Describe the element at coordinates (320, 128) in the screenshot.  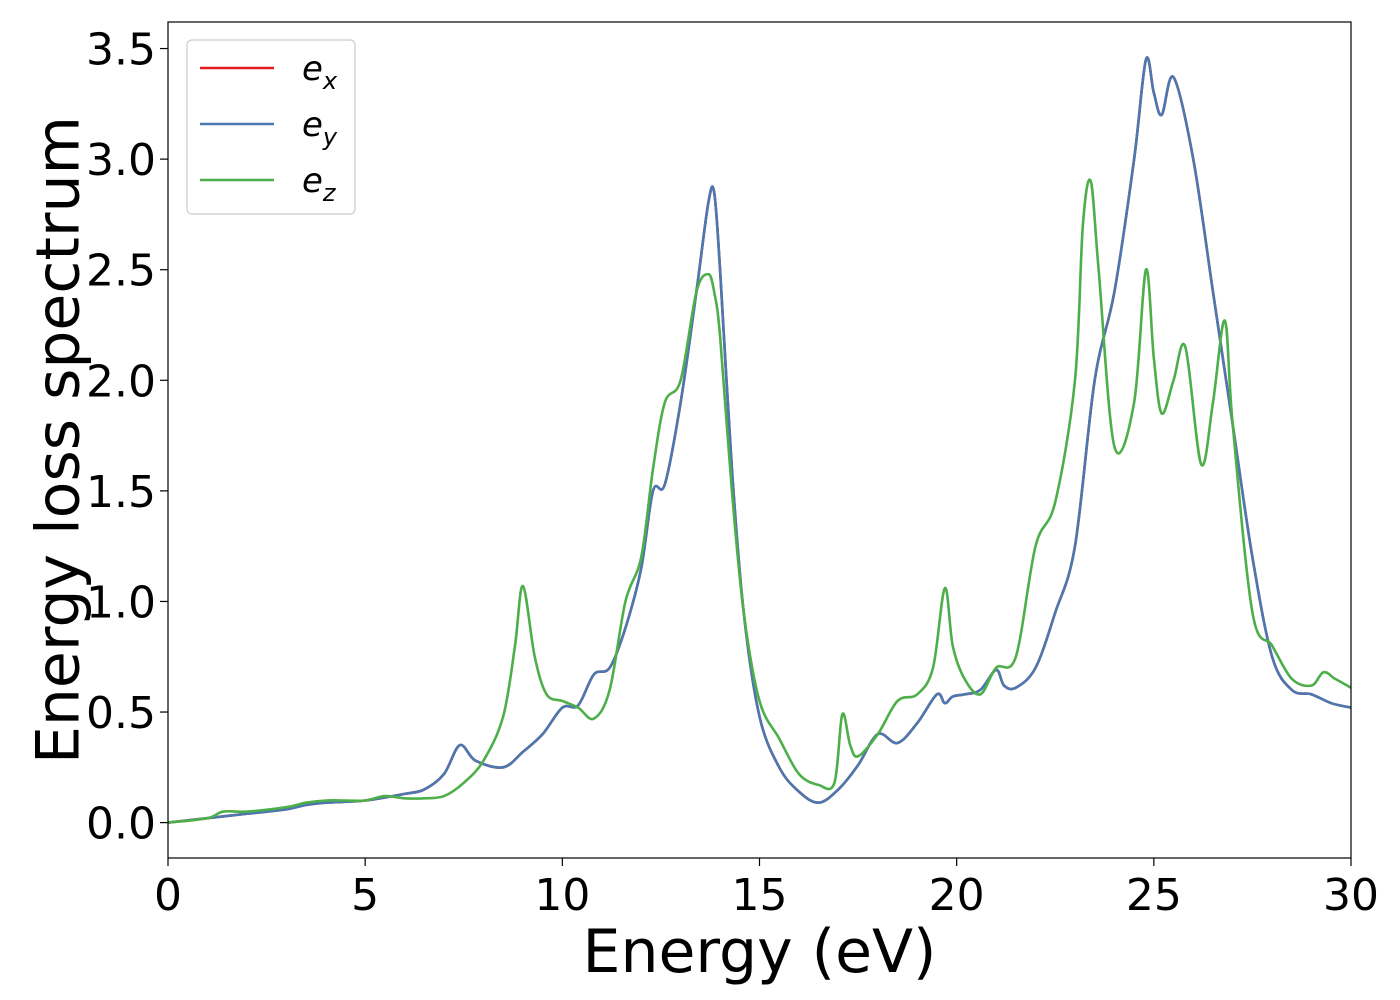
I see `legend-label-y: ey` at that location.